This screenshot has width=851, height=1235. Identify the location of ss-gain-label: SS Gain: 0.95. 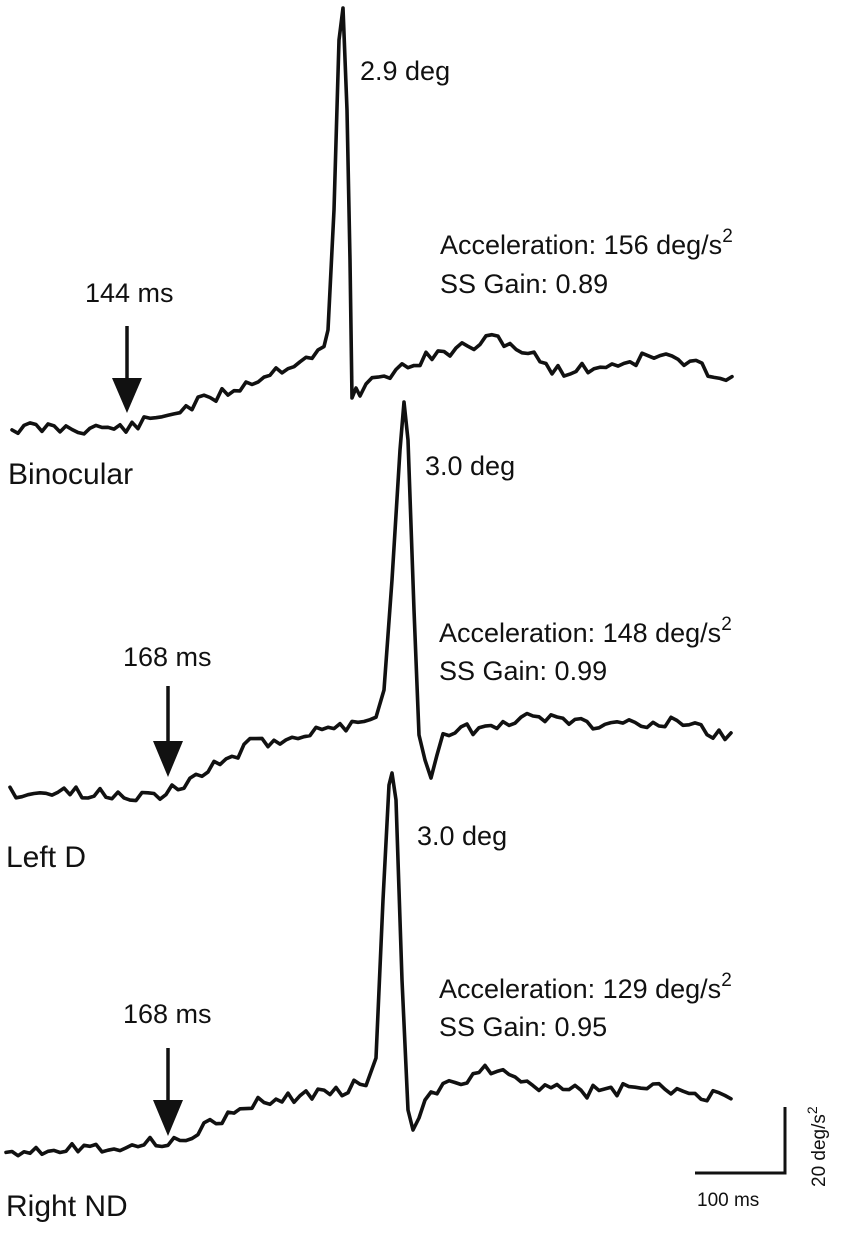
(523, 1027).